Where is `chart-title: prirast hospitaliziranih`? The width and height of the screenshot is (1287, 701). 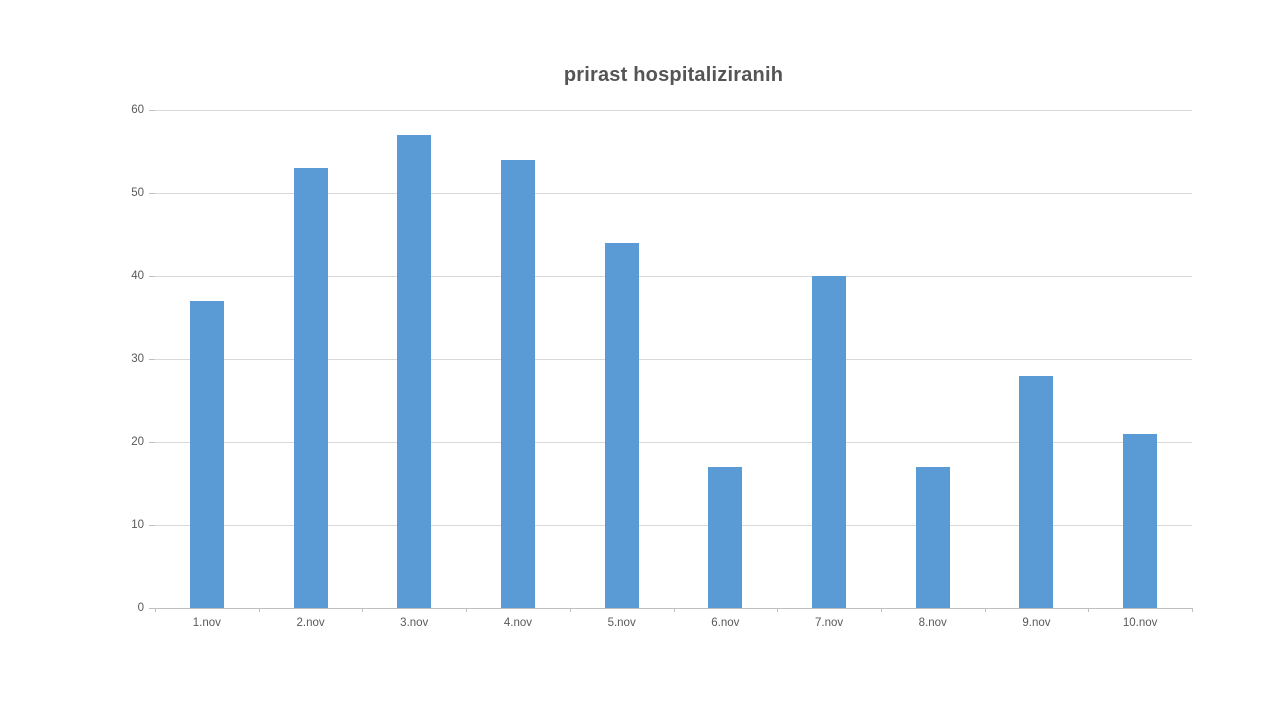
chart-title: prirast hospitaliziranih is located at coordinates (673, 75).